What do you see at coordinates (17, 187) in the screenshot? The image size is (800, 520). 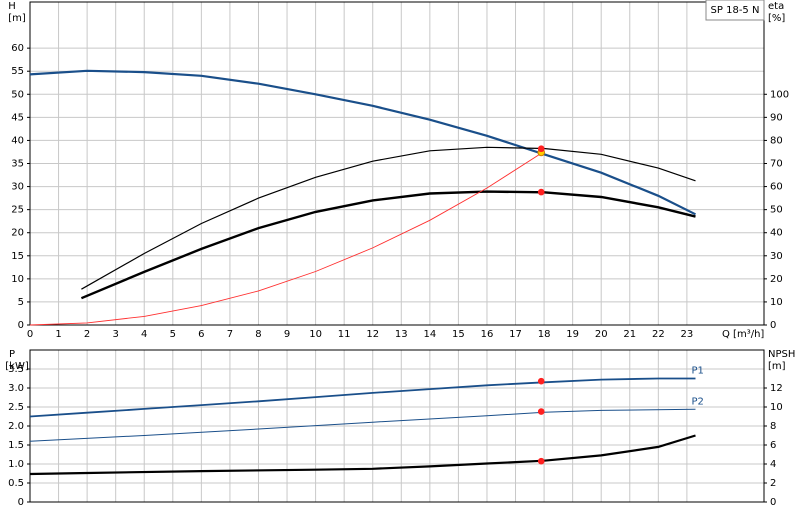 I see `y-tick-label: 30` at bounding box center [17, 187].